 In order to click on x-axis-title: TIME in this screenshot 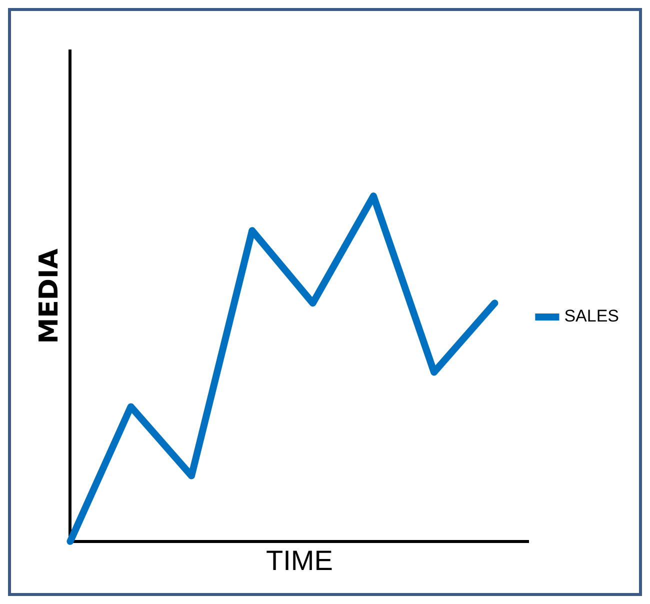, I will do `click(299, 560)`.